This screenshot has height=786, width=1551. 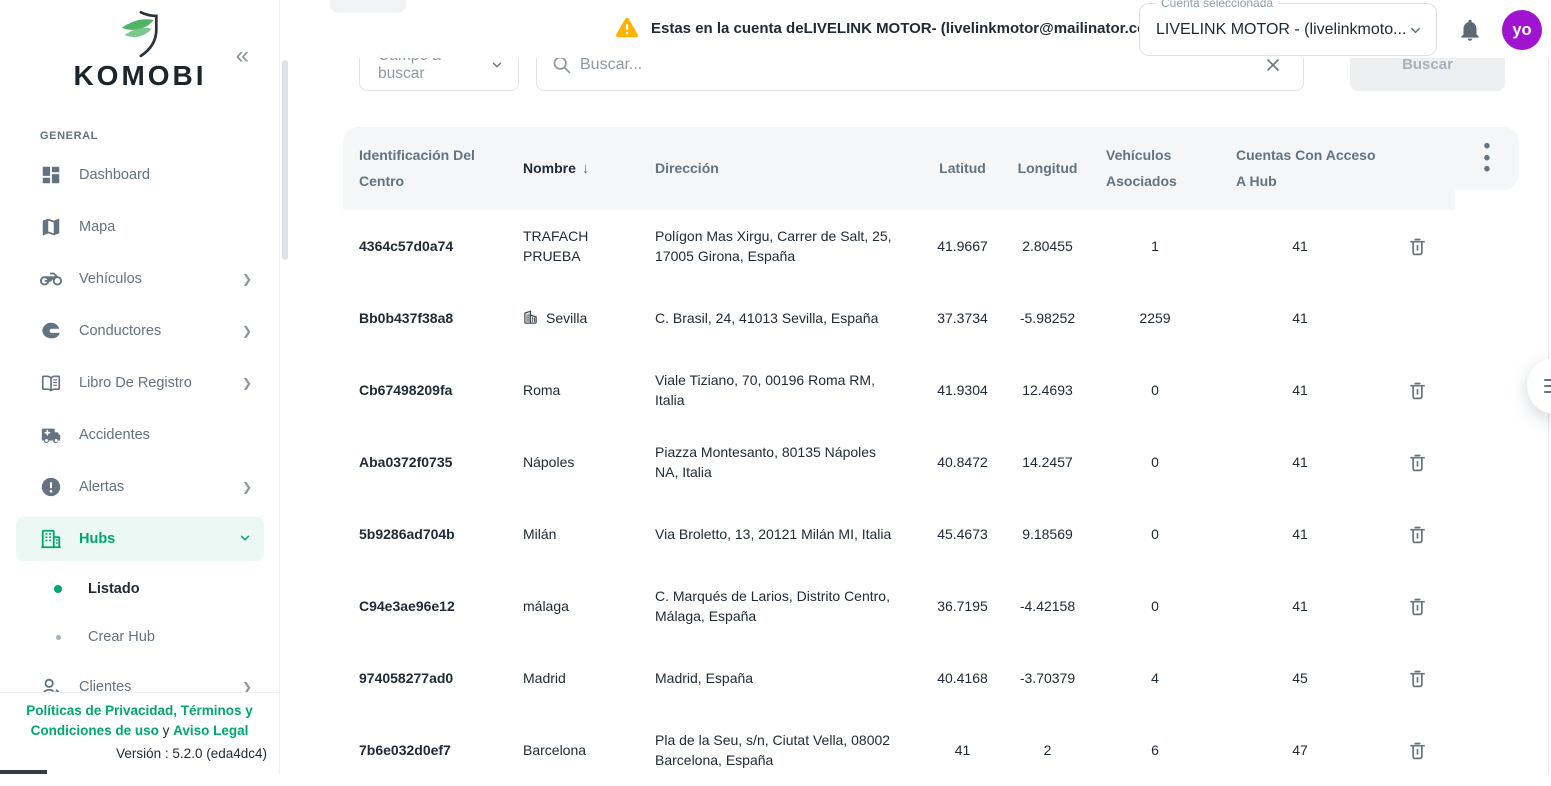 I want to click on sidebar-item-accidentes: Accidentes, so click(x=140, y=435).